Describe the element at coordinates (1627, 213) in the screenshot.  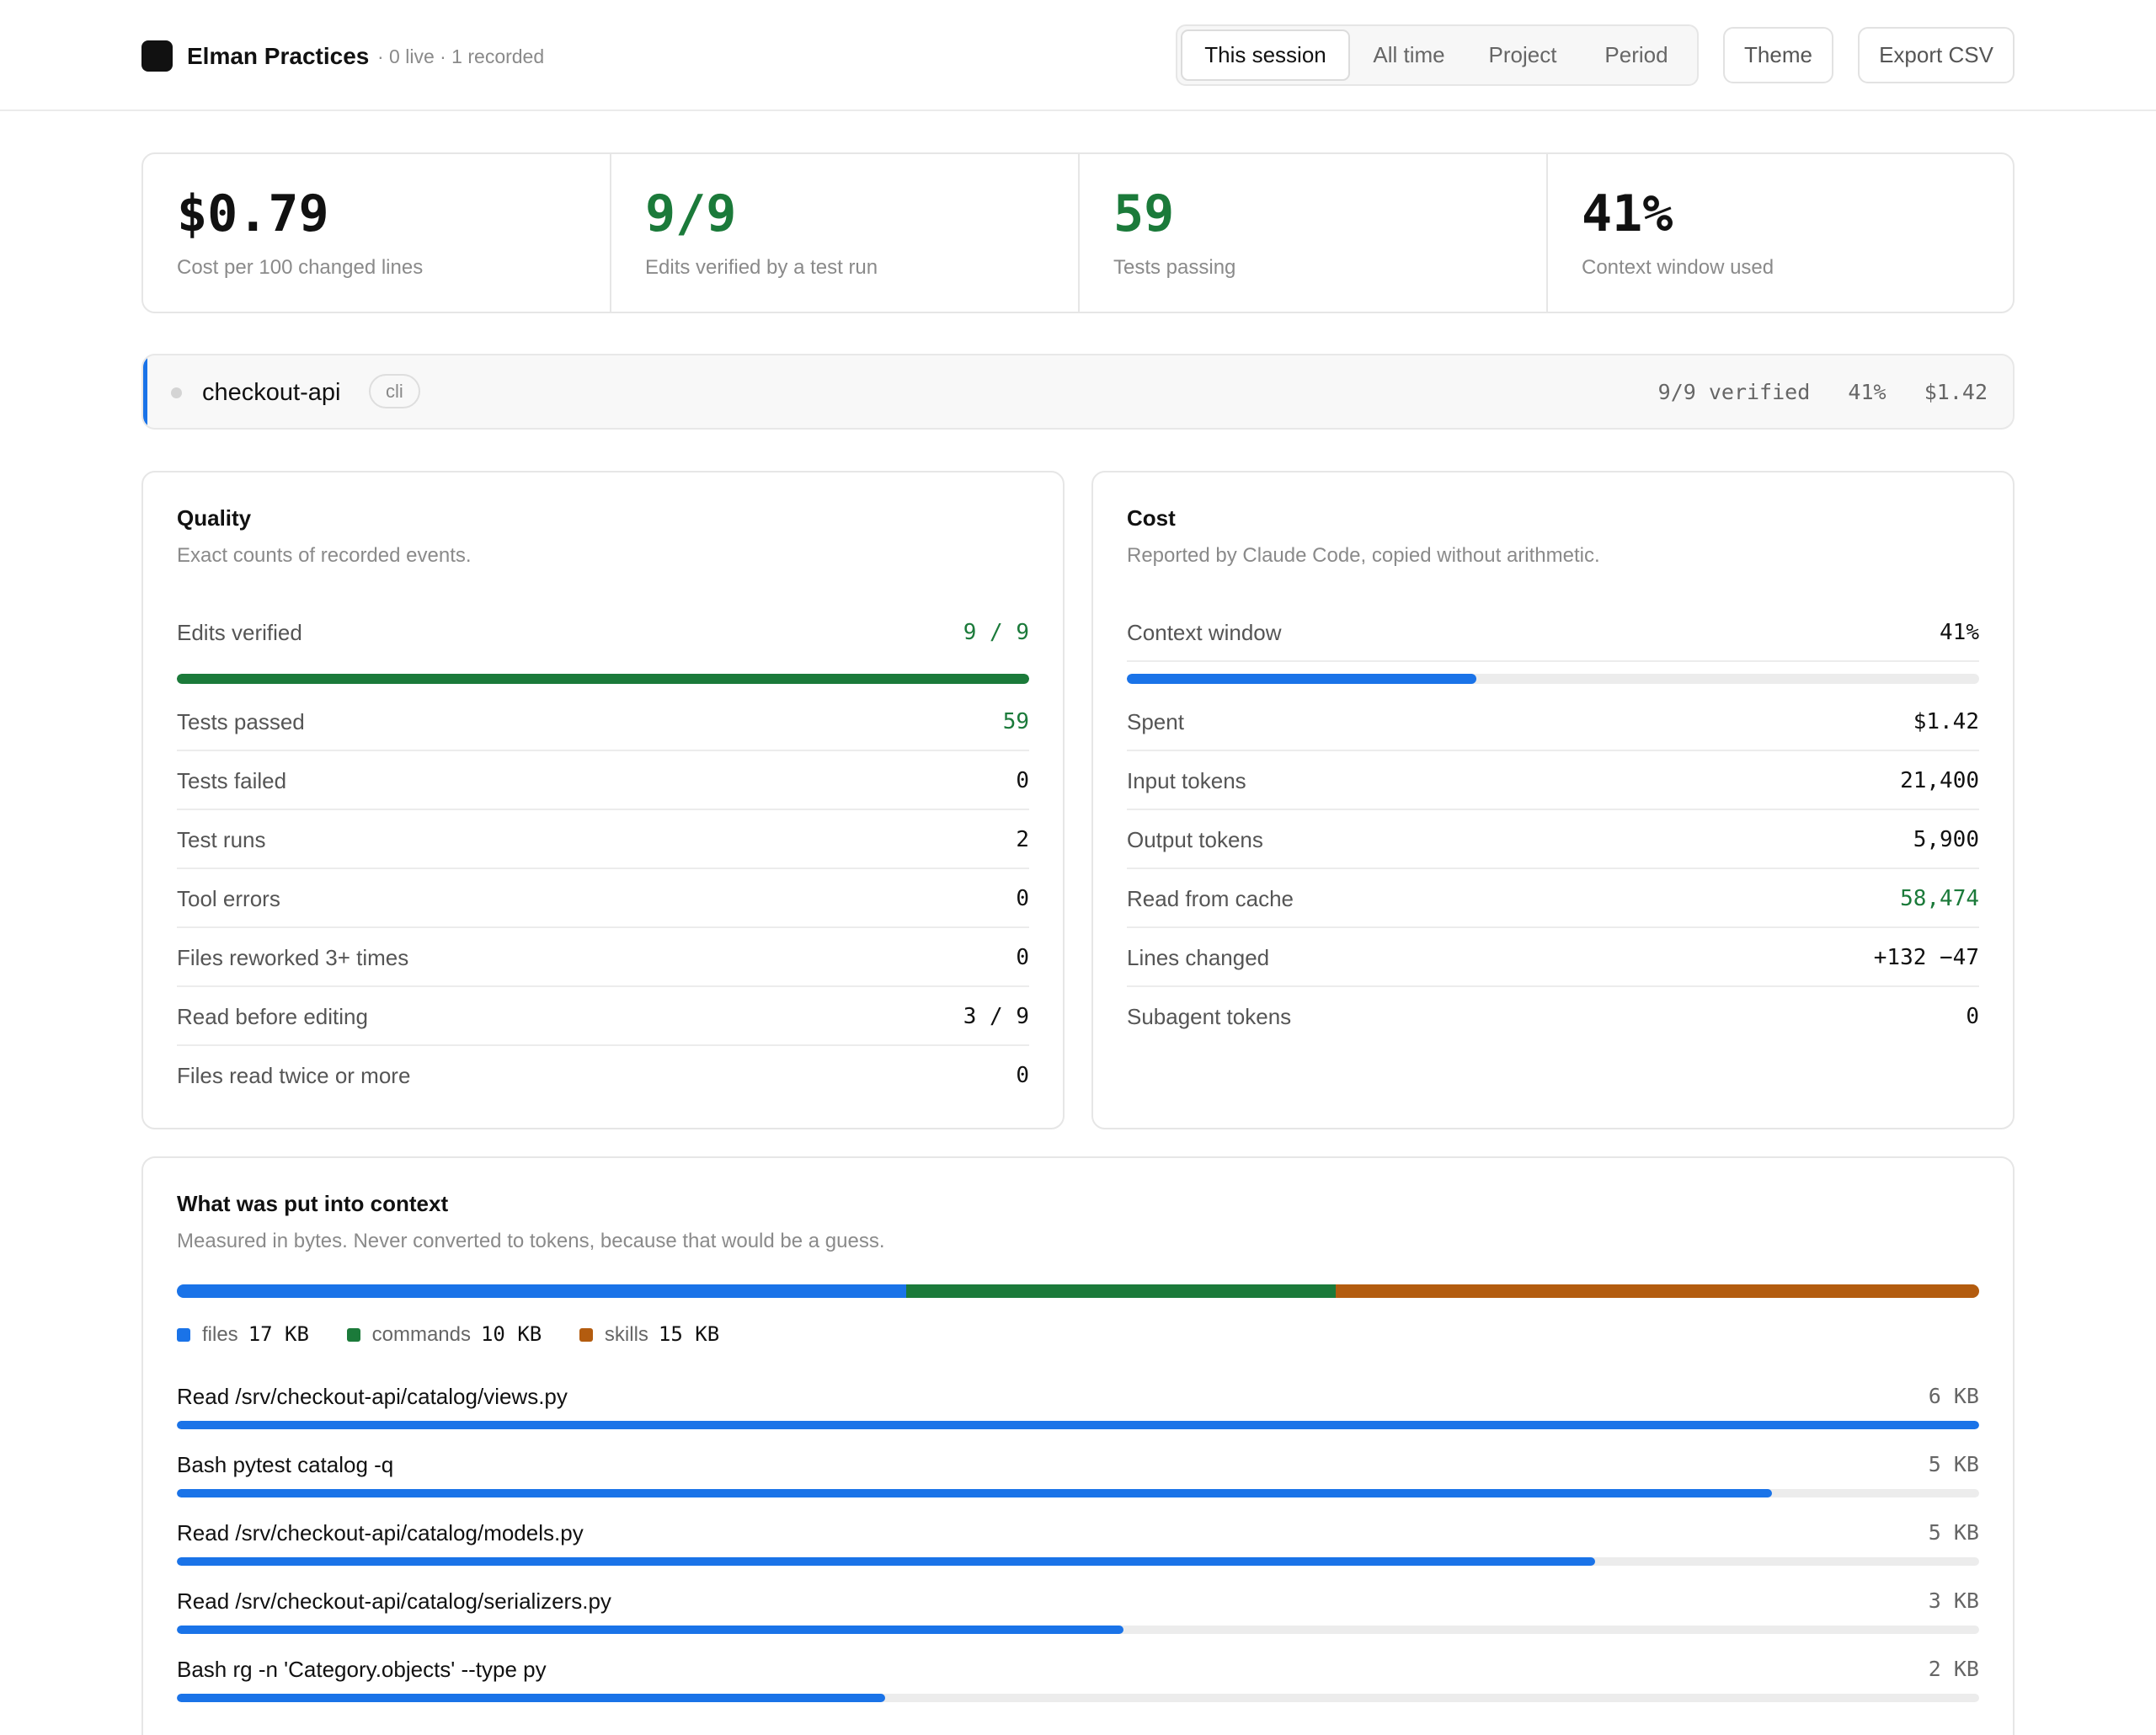
I see `stat-value: 41%` at that location.